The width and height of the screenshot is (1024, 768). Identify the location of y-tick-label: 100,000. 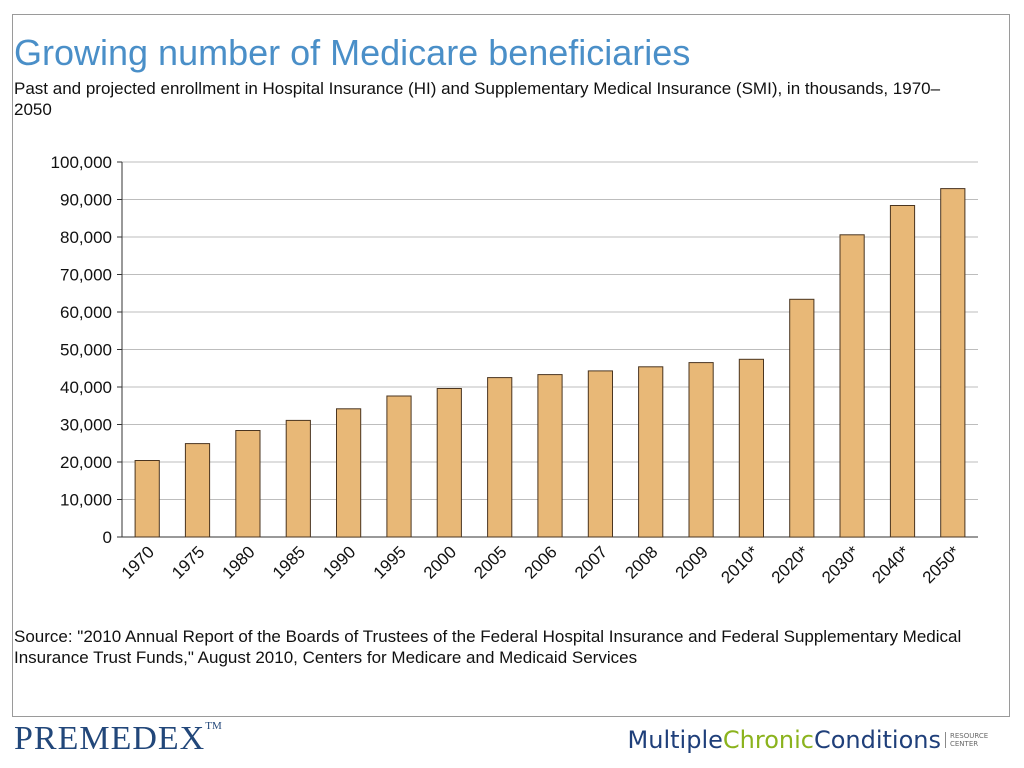
(81, 162).